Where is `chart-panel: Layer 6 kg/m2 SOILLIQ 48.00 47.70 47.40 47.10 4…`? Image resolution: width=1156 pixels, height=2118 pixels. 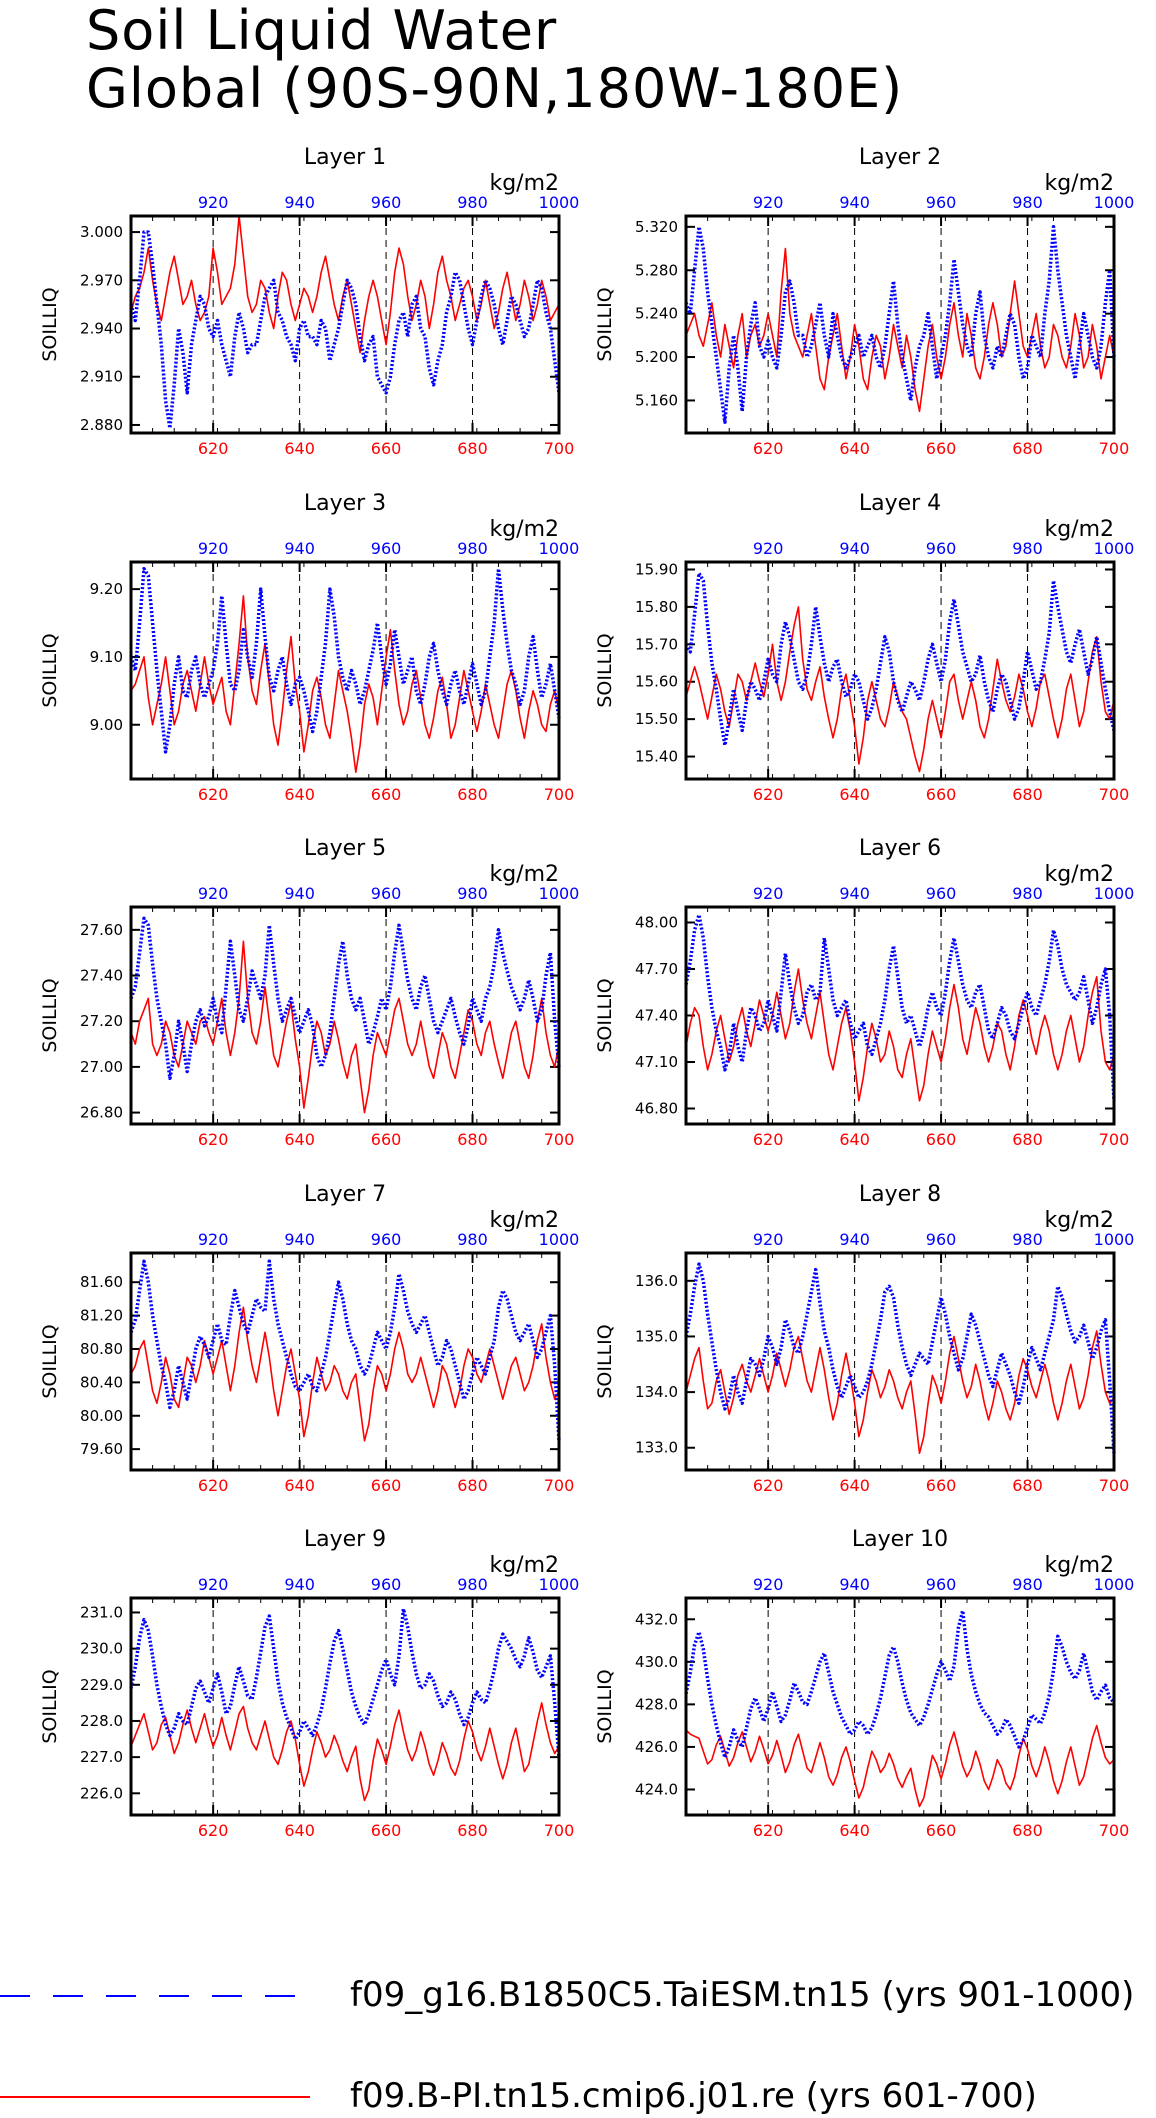
chart-panel: Layer 6 kg/m2 SOILLIQ 48.00 47.70 47.40 47.10 4… is located at coordinates (864, 992).